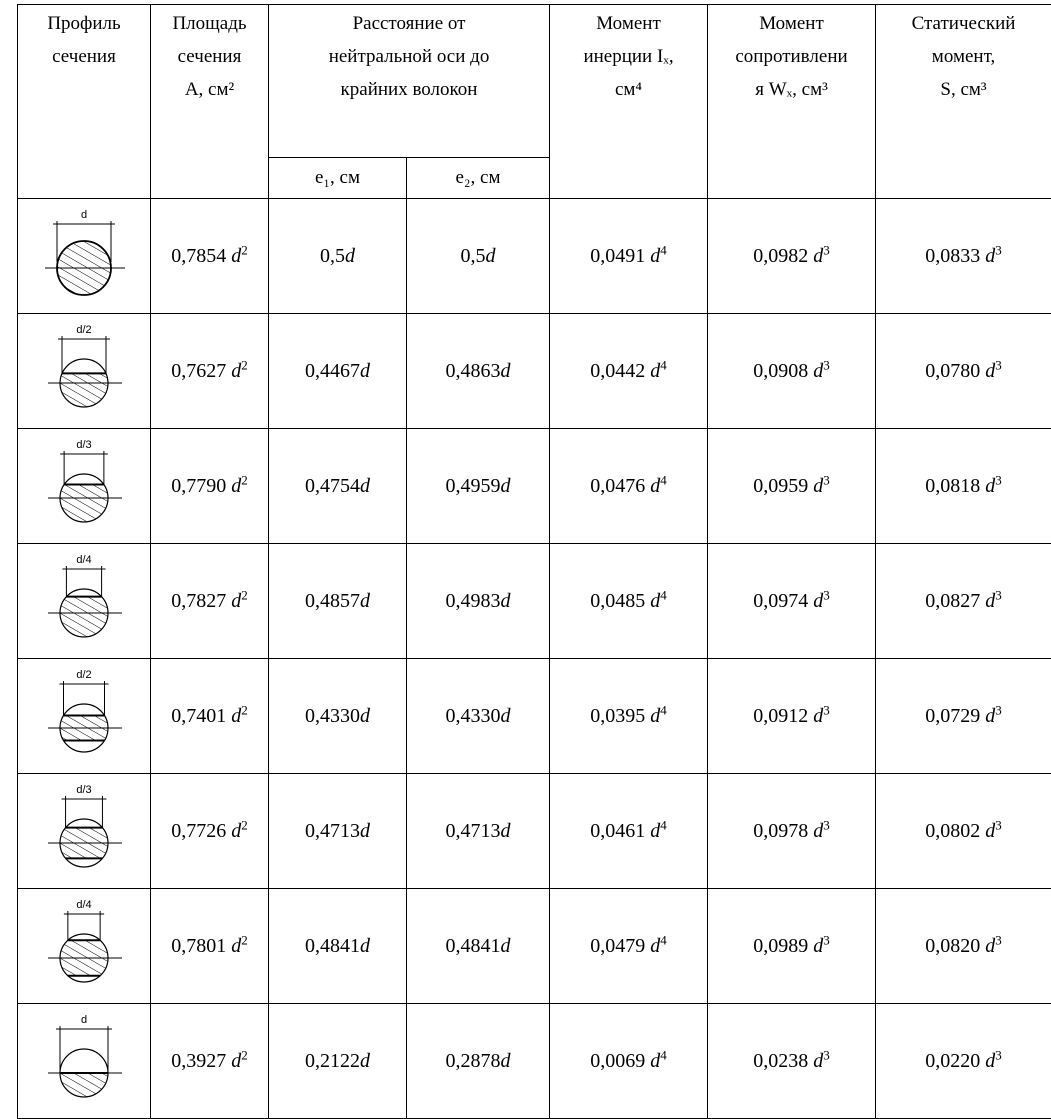 This screenshot has height=1119, width=1051. I want to click on header-inertia: Момент инерции Iₓ, см⁴, so click(629, 102).